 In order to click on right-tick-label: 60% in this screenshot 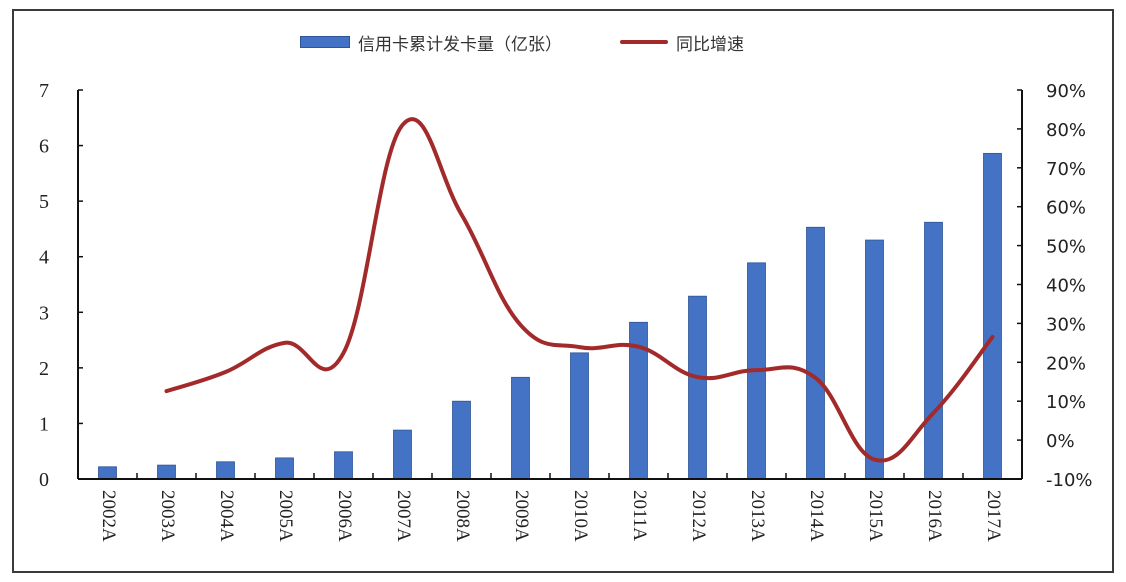, I will do `click(1066, 208)`.